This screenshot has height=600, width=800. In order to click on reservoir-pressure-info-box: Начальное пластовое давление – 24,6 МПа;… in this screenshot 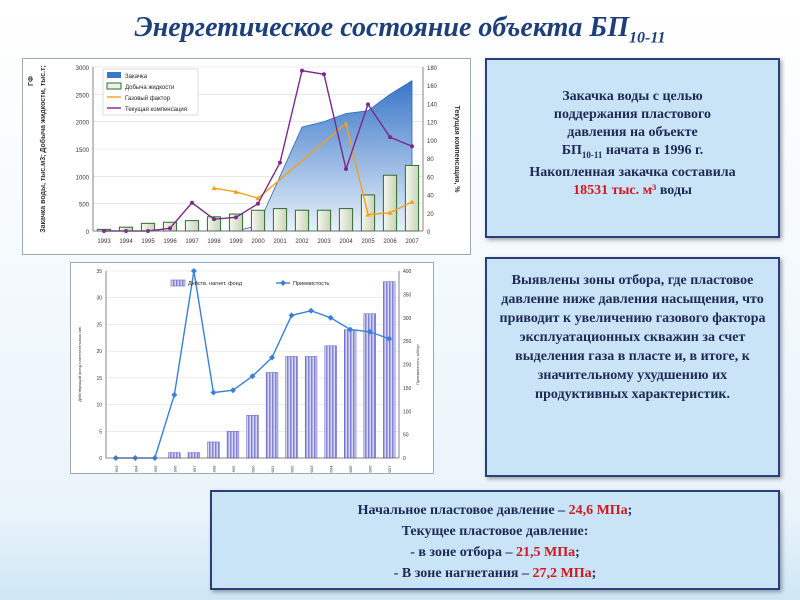, I will do `click(495, 540)`.